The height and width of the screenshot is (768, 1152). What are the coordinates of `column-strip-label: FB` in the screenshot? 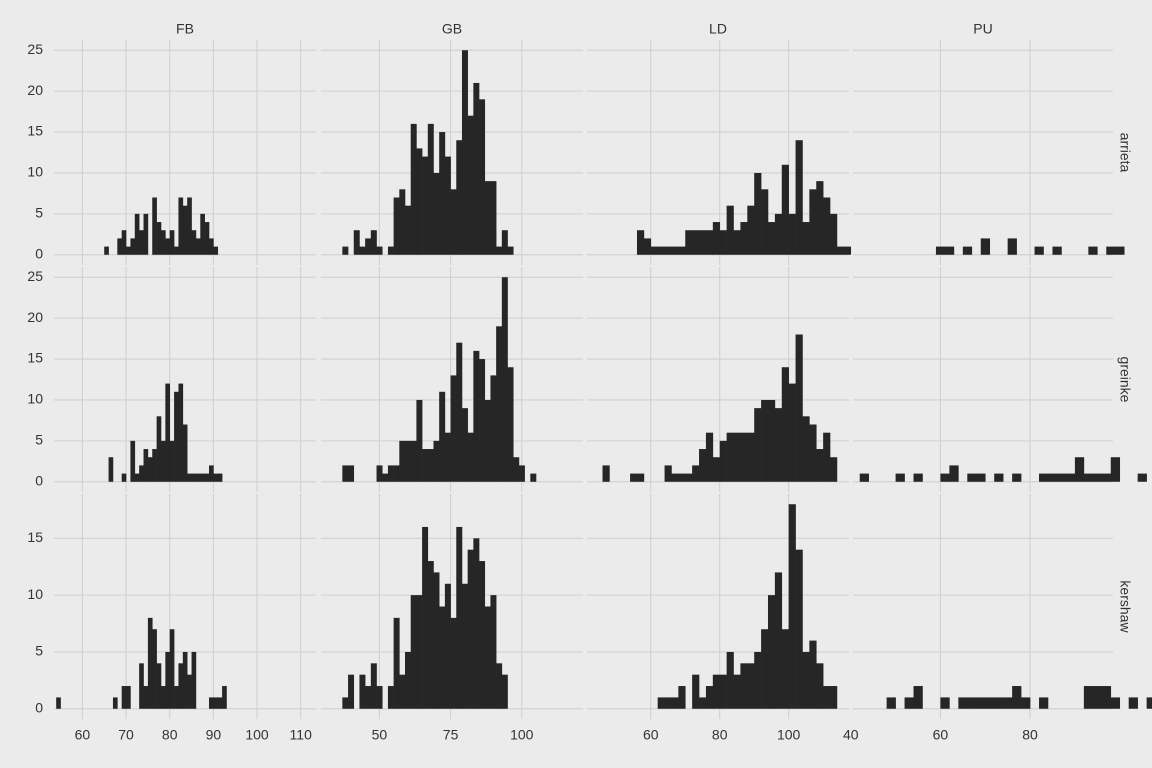 It's located at (185, 29).